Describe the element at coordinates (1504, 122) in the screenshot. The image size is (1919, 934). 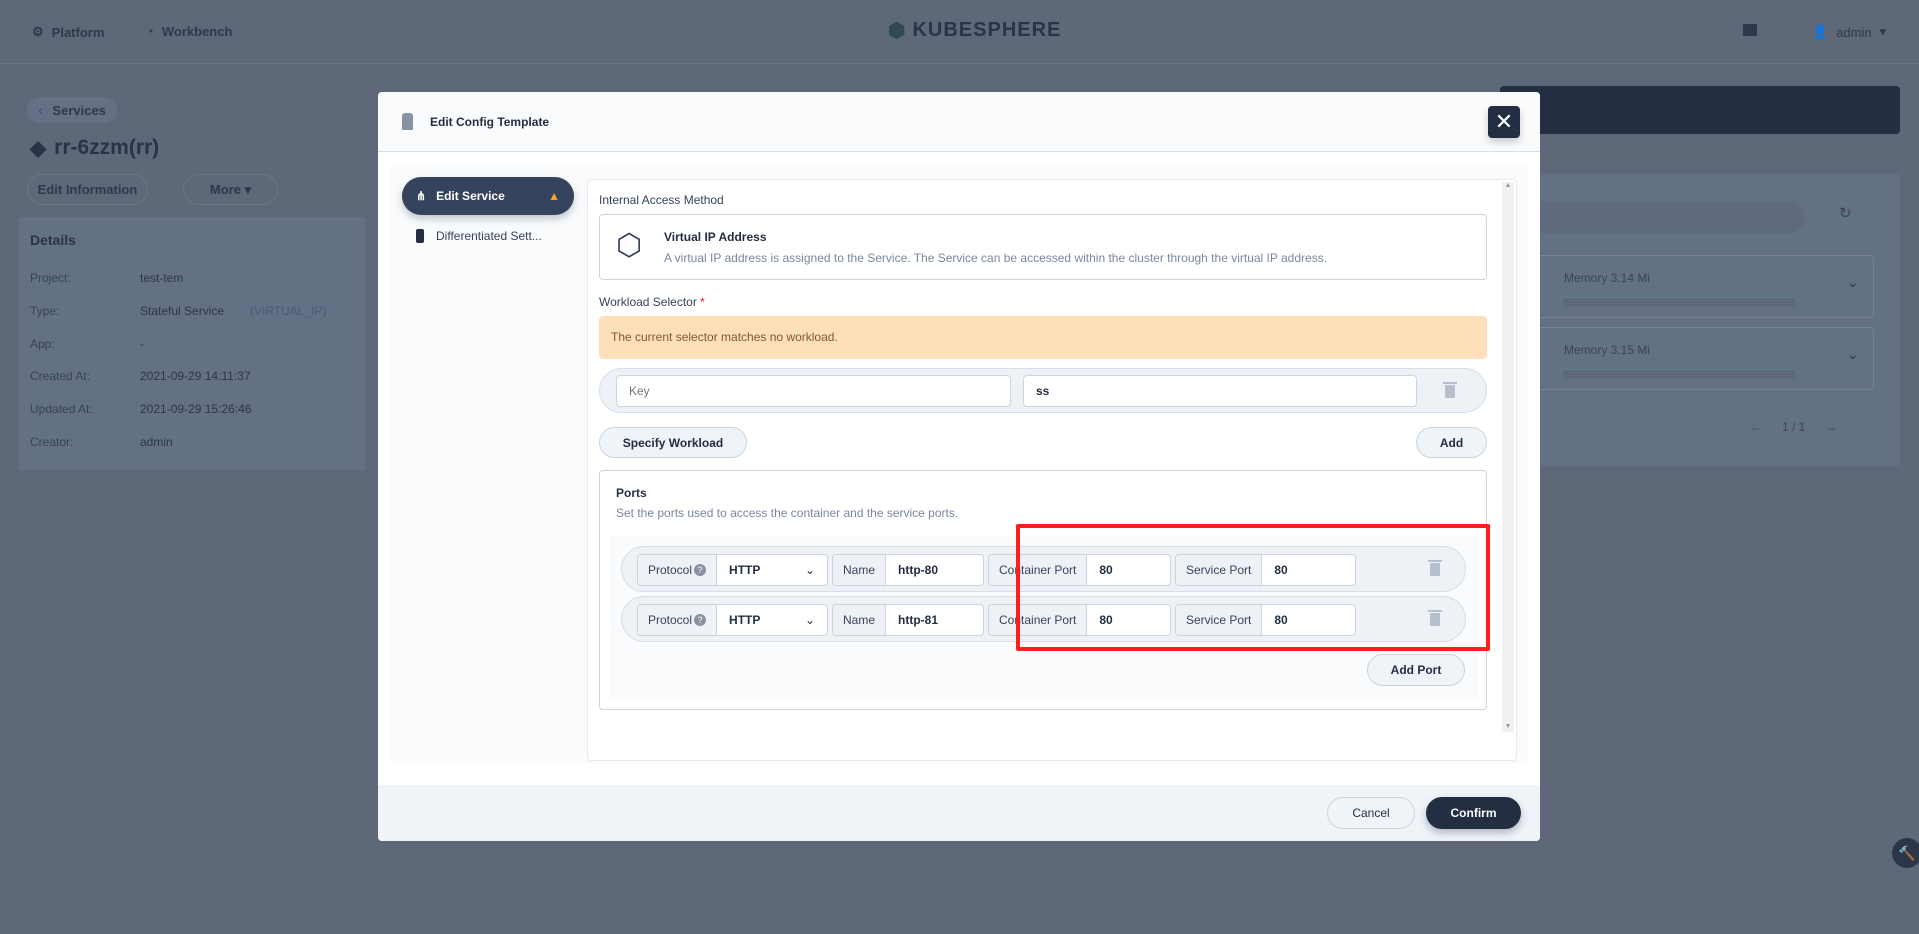
I see `close-icon: ✕` at that location.